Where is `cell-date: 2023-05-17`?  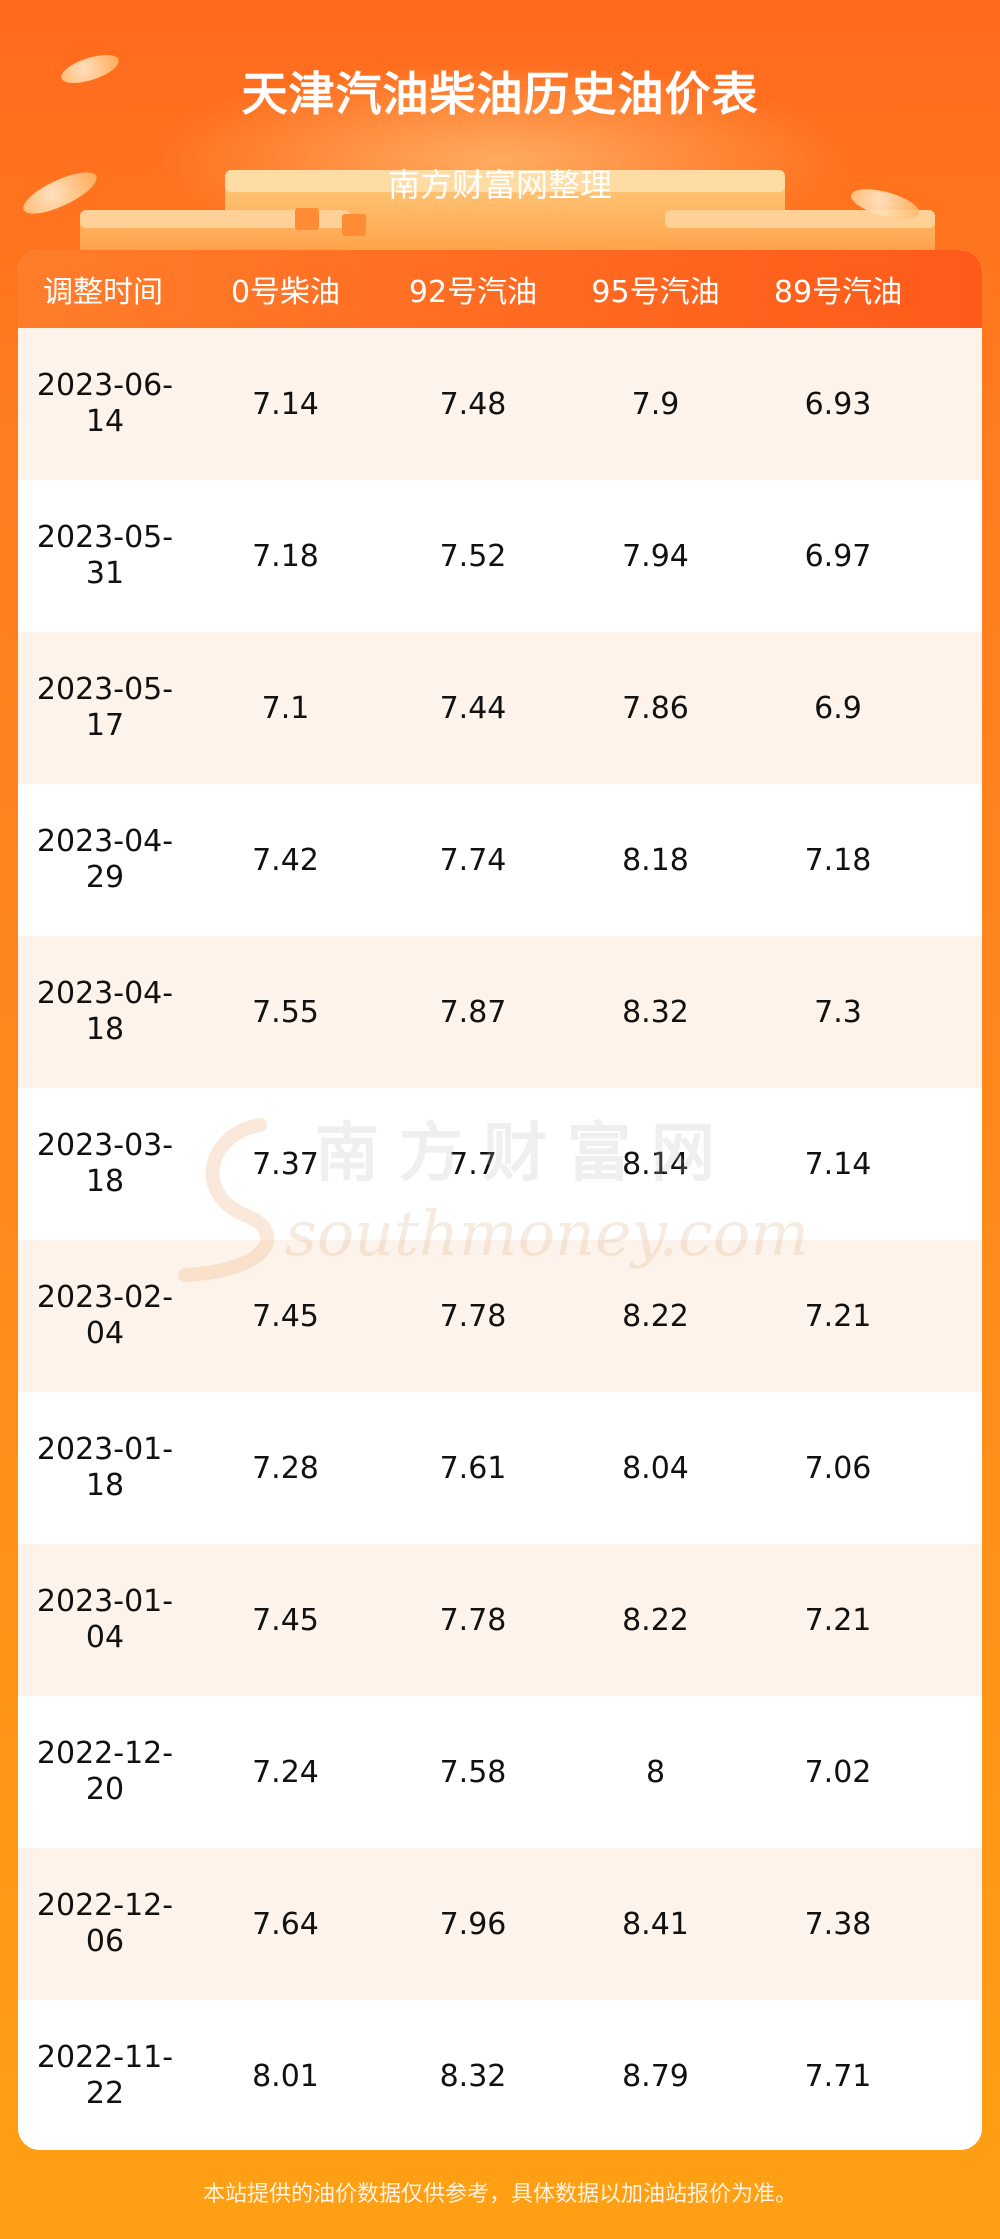 cell-date: 2023-05-17 is located at coordinates (105, 707).